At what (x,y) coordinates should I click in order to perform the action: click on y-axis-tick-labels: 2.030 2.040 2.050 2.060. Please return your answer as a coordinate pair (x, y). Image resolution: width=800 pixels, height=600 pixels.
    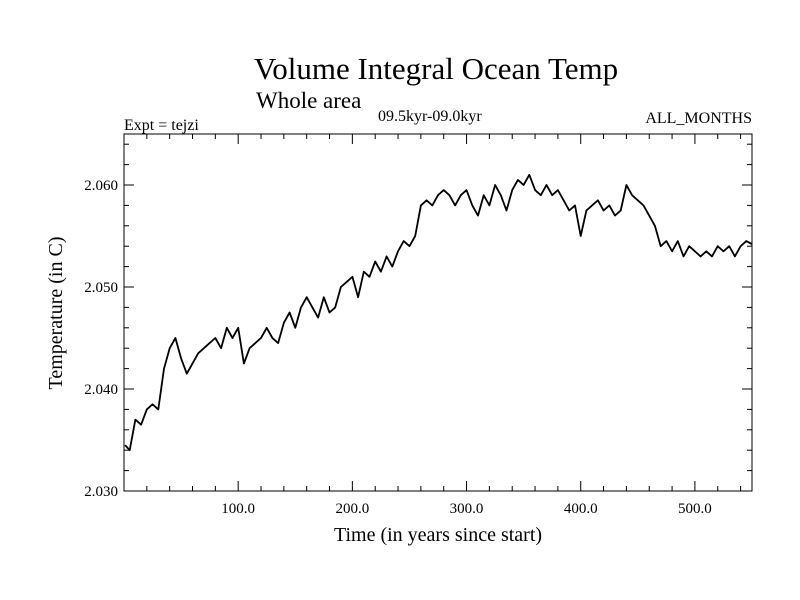
    Looking at the image, I should click on (101, 339).